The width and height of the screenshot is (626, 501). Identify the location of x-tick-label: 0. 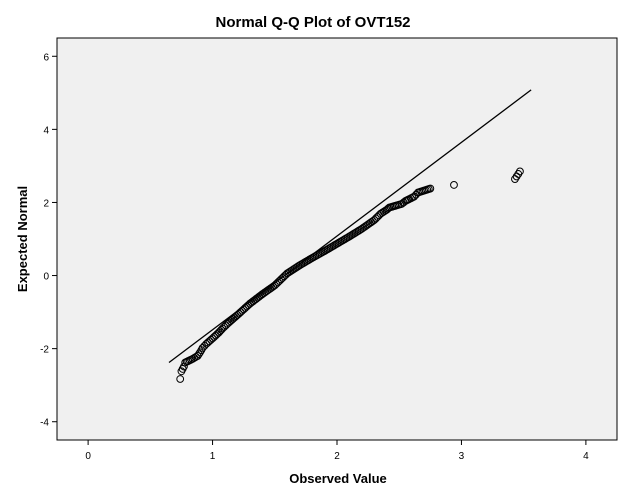
(88, 456).